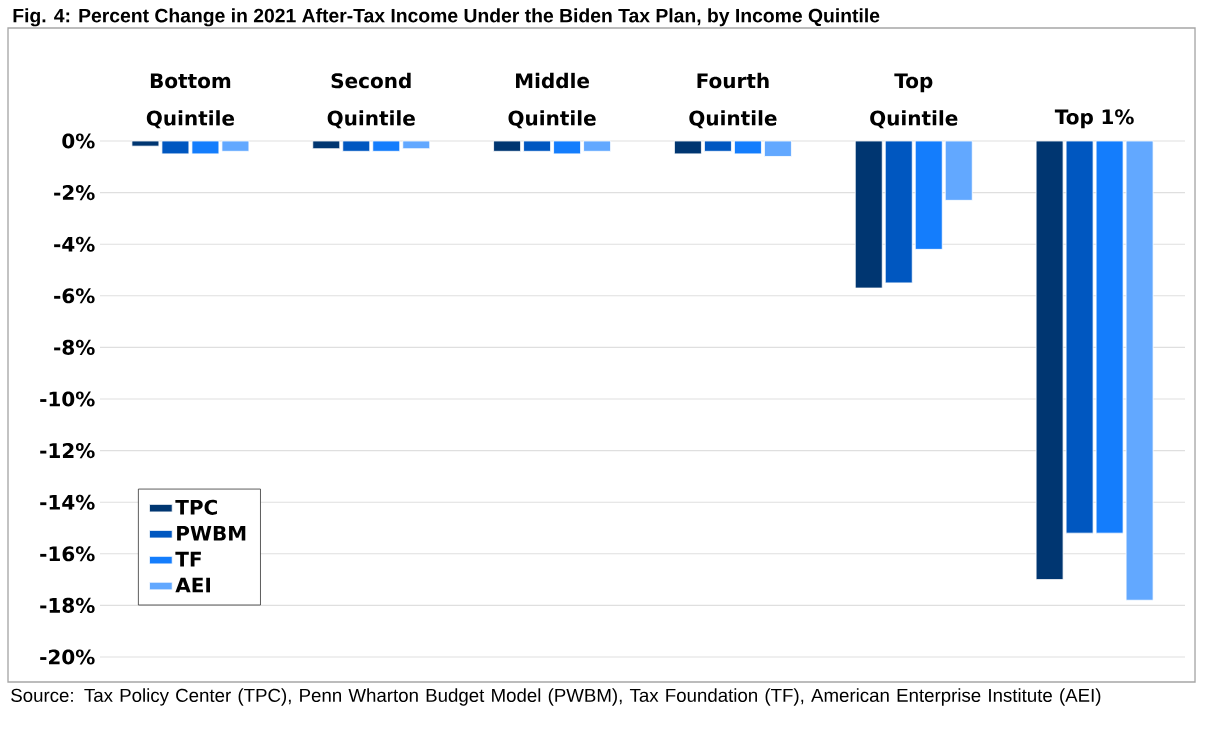 This screenshot has width=1206, height=746. I want to click on x-tick-label: Top Quintile, so click(914, 101).